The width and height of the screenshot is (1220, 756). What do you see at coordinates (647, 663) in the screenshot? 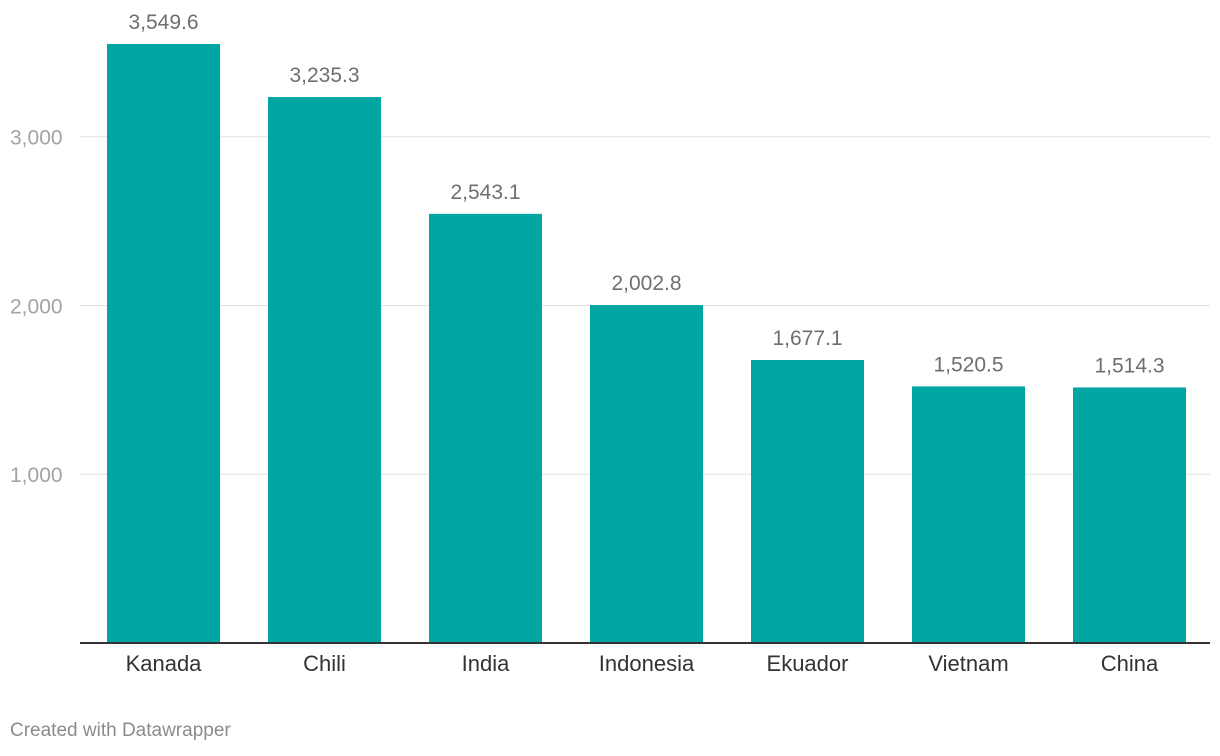
I see `category-label: Indonesia` at bounding box center [647, 663].